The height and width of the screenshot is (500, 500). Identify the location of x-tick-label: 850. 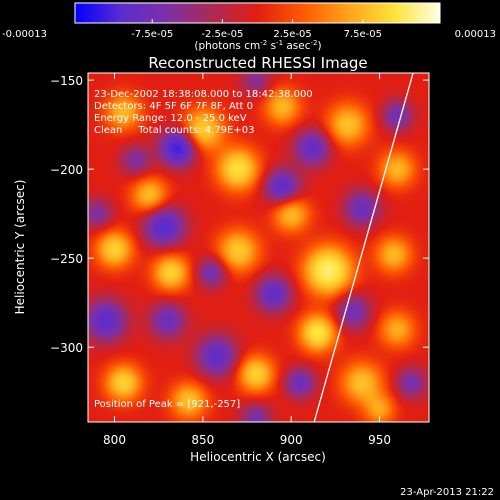
(202, 440).